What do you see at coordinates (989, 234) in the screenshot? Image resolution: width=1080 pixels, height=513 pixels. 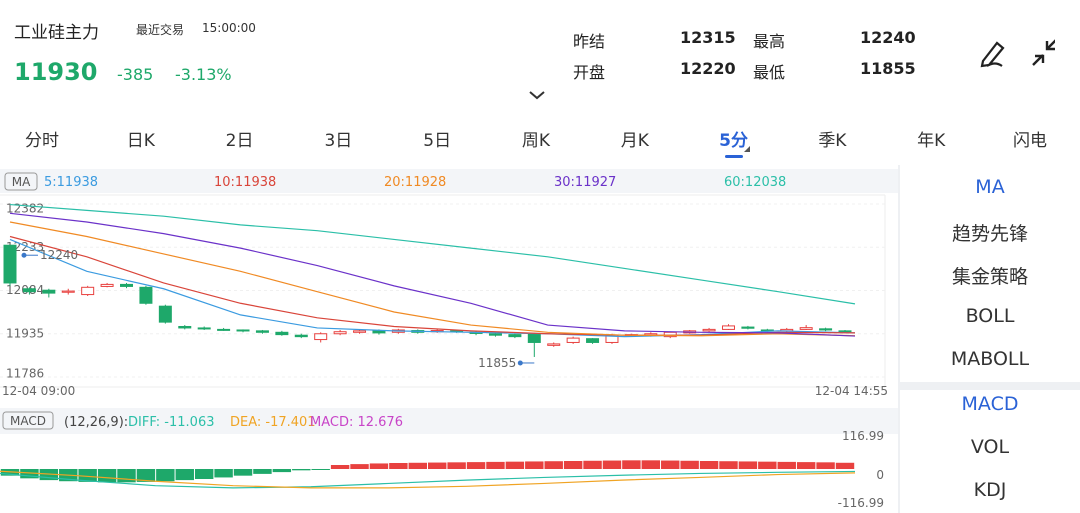 I see `indicator-option: 趋势先锋` at bounding box center [989, 234].